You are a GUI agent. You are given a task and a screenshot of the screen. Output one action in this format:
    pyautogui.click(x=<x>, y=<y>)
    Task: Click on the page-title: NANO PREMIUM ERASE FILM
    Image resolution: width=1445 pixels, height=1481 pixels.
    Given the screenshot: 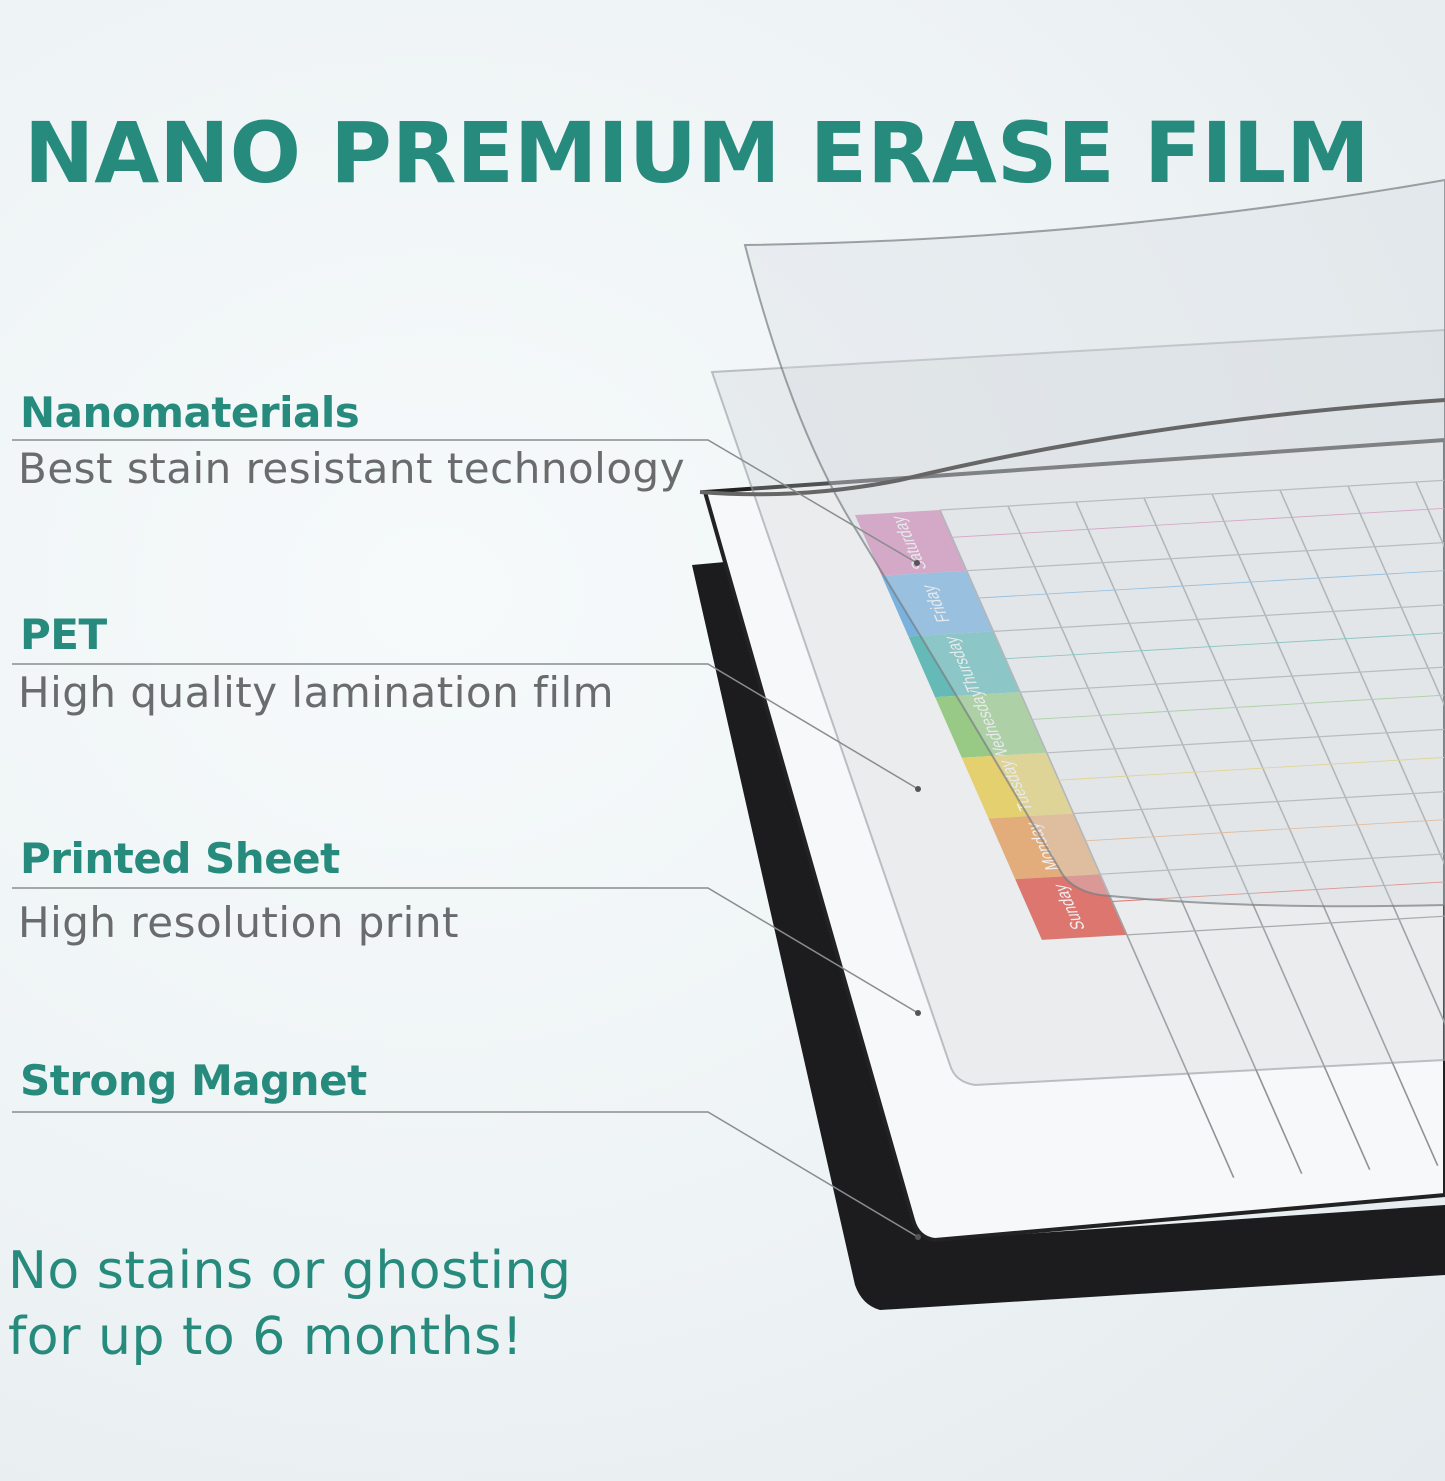 What is the action you would take?
    pyautogui.click(x=697, y=153)
    